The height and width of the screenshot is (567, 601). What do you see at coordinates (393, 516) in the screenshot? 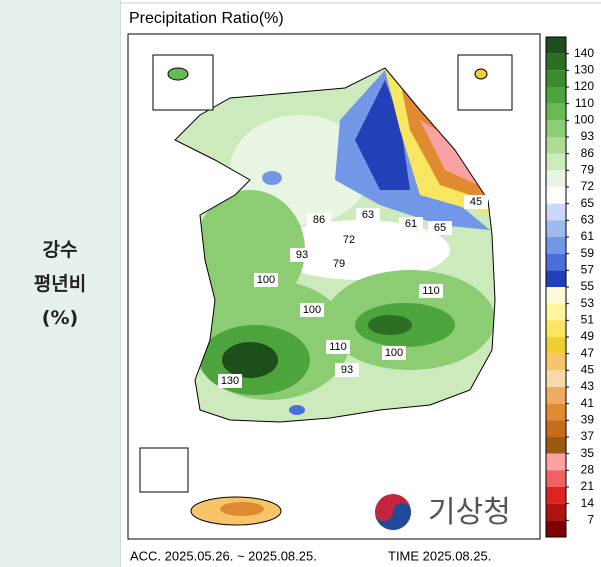
I see `logo-mark` at bounding box center [393, 516].